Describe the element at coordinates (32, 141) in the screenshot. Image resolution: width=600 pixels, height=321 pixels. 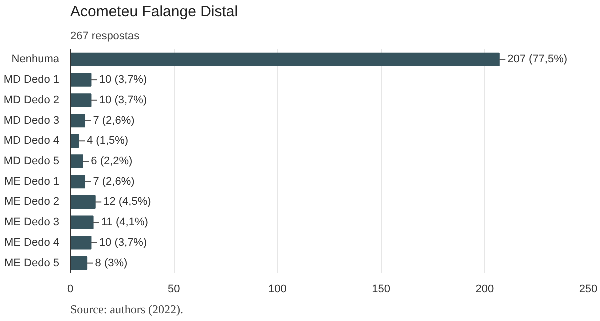
I see `y-tick-label: MD Dedo 4` at that location.